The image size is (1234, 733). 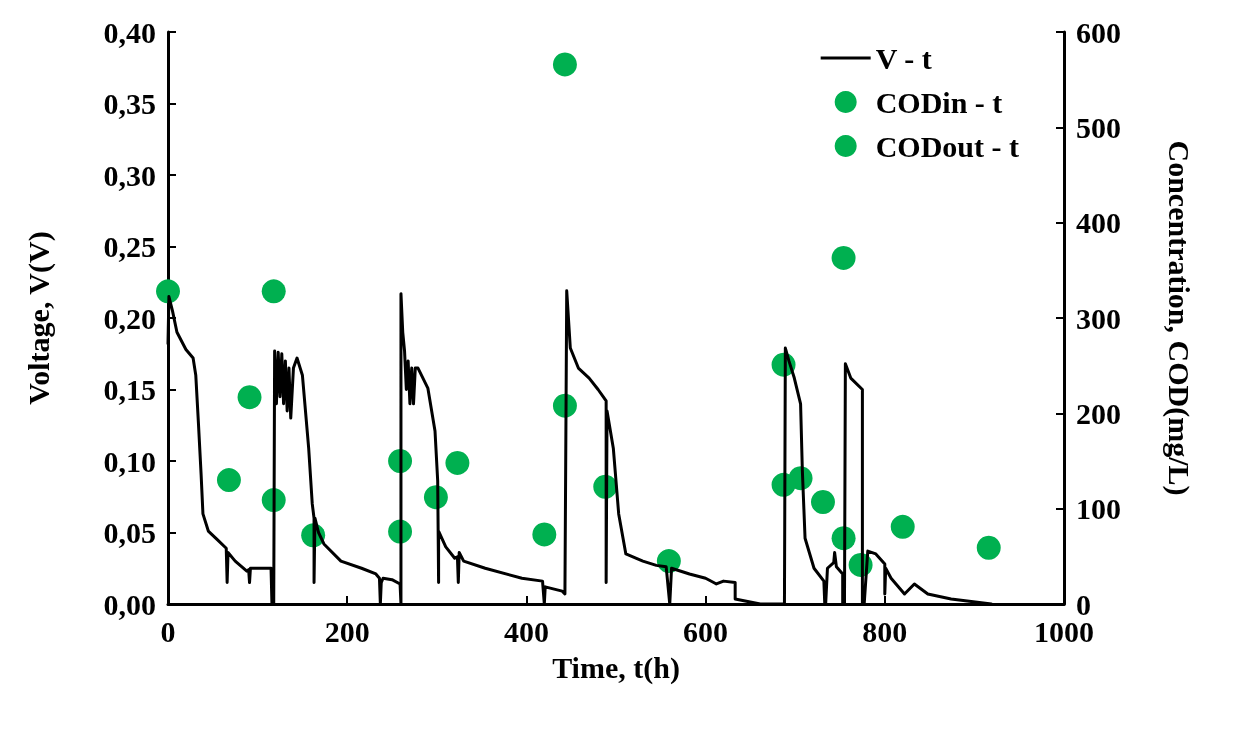 I want to click on y2-axis-title: Concentration, COD(mg/L), so click(x=1178, y=318).